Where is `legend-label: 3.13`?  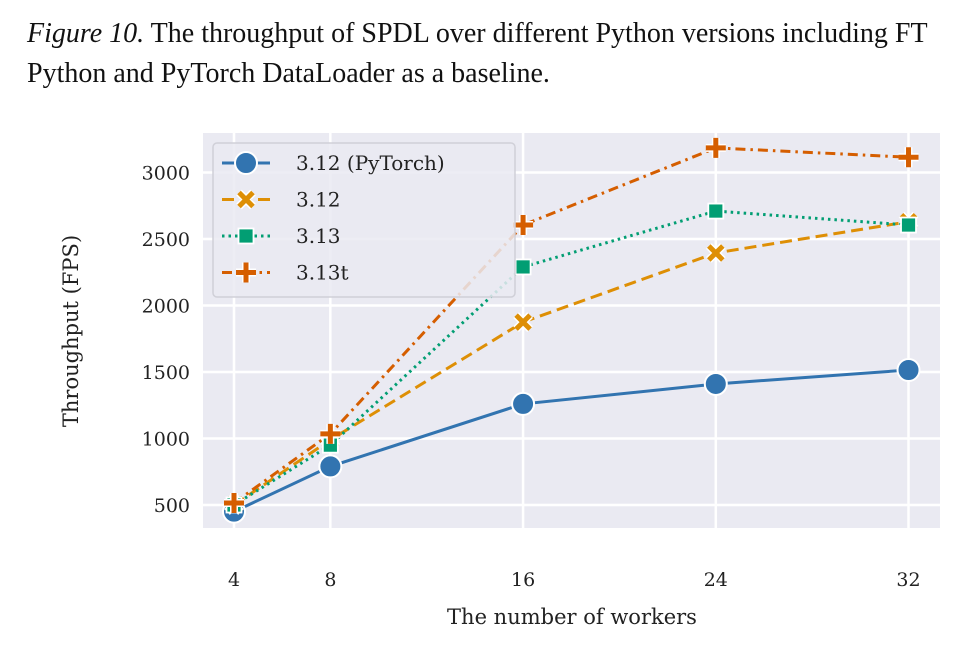 legend-label: 3.13 is located at coordinates (318, 236).